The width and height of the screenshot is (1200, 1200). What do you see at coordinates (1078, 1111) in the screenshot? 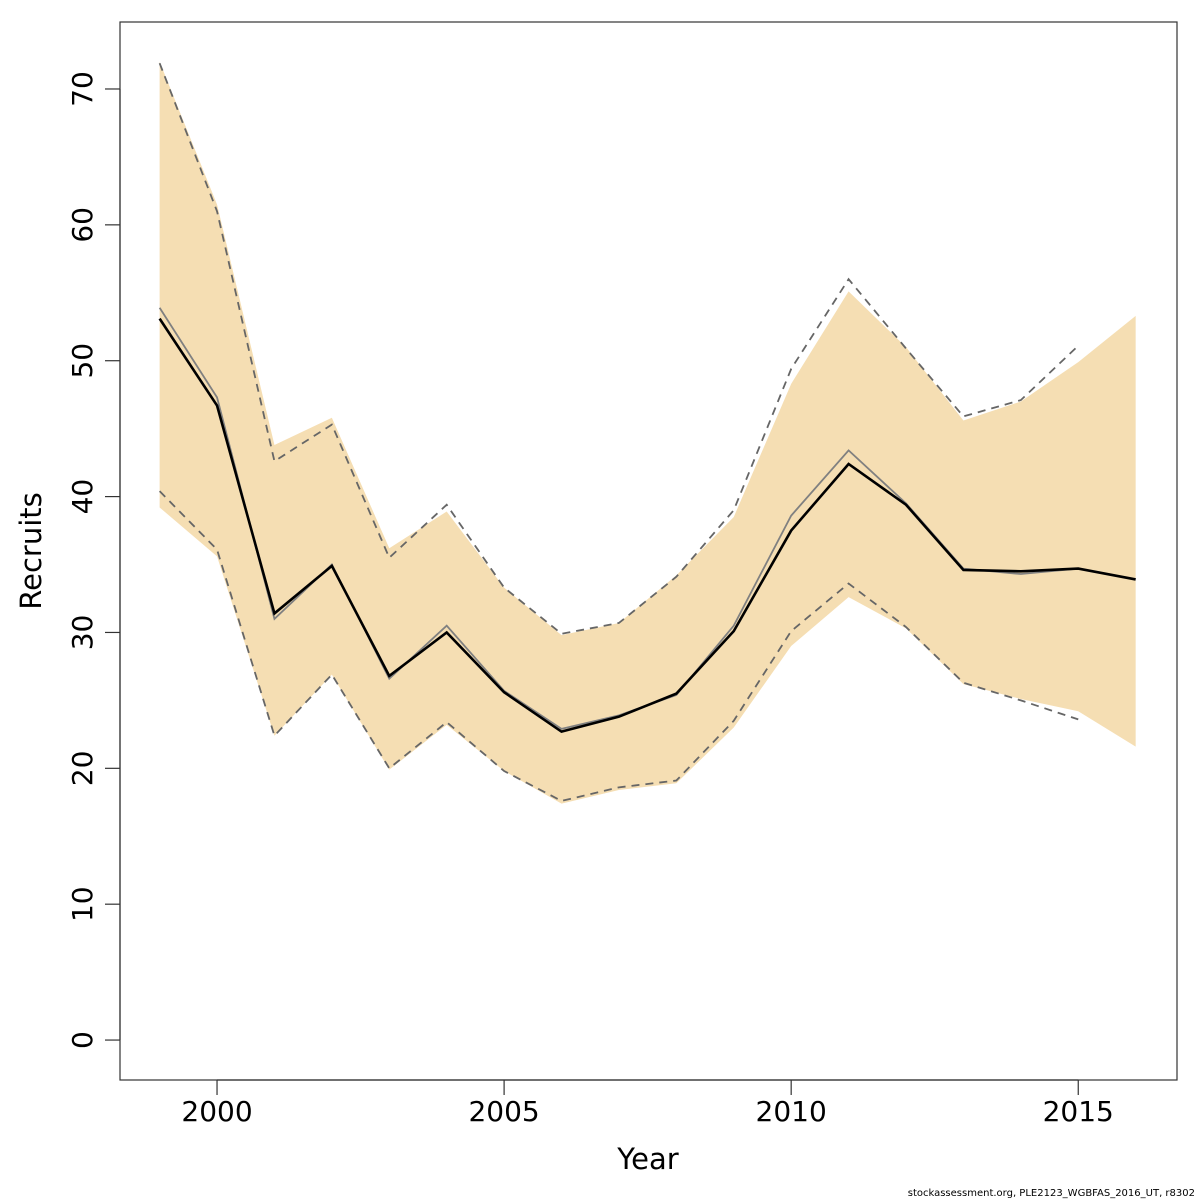
I see `x-tick-label: 2015` at bounding box center [1078, 1111].